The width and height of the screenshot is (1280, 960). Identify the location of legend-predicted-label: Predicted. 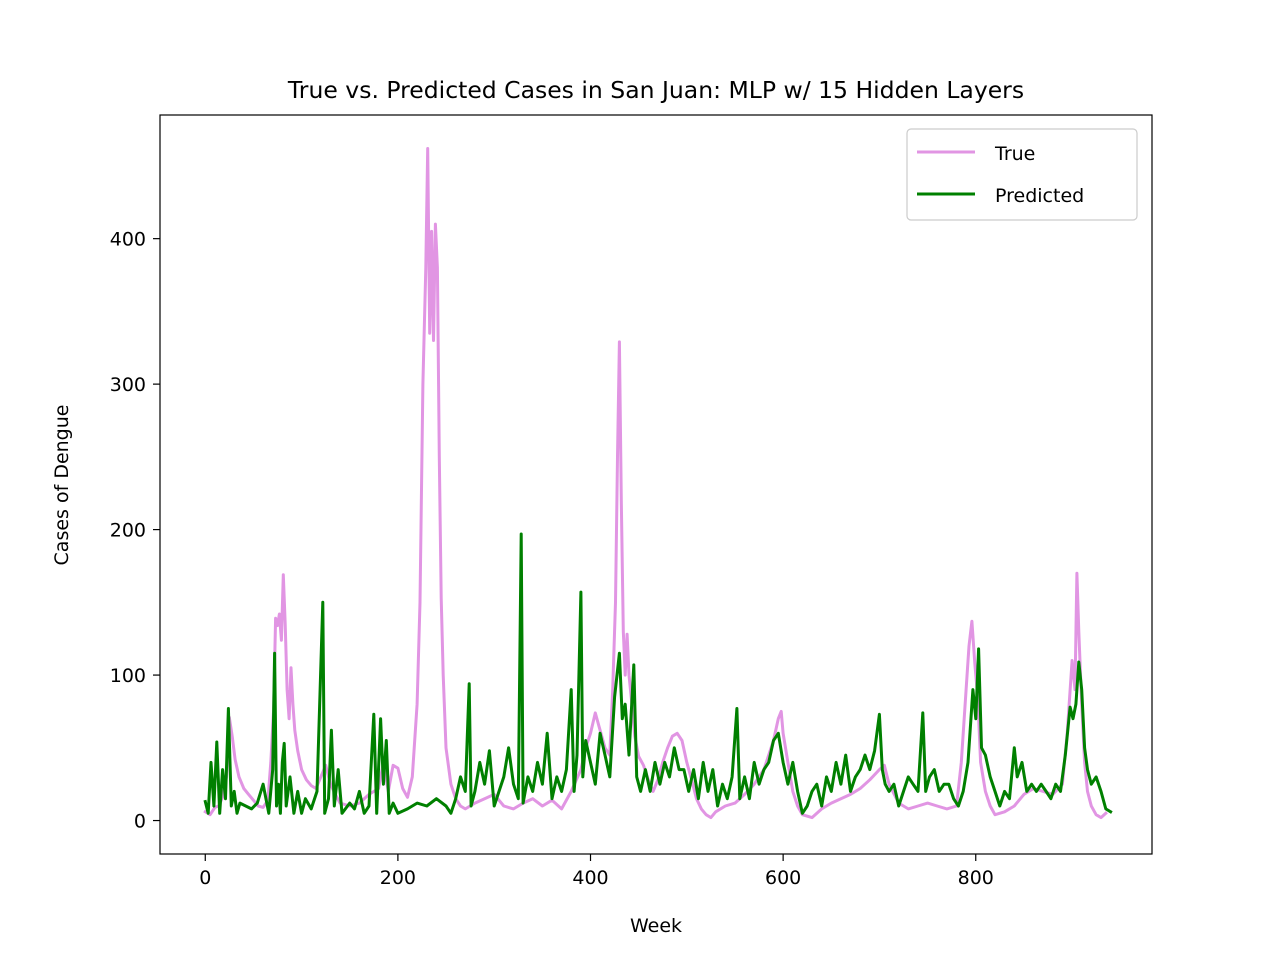
(1039, 196).